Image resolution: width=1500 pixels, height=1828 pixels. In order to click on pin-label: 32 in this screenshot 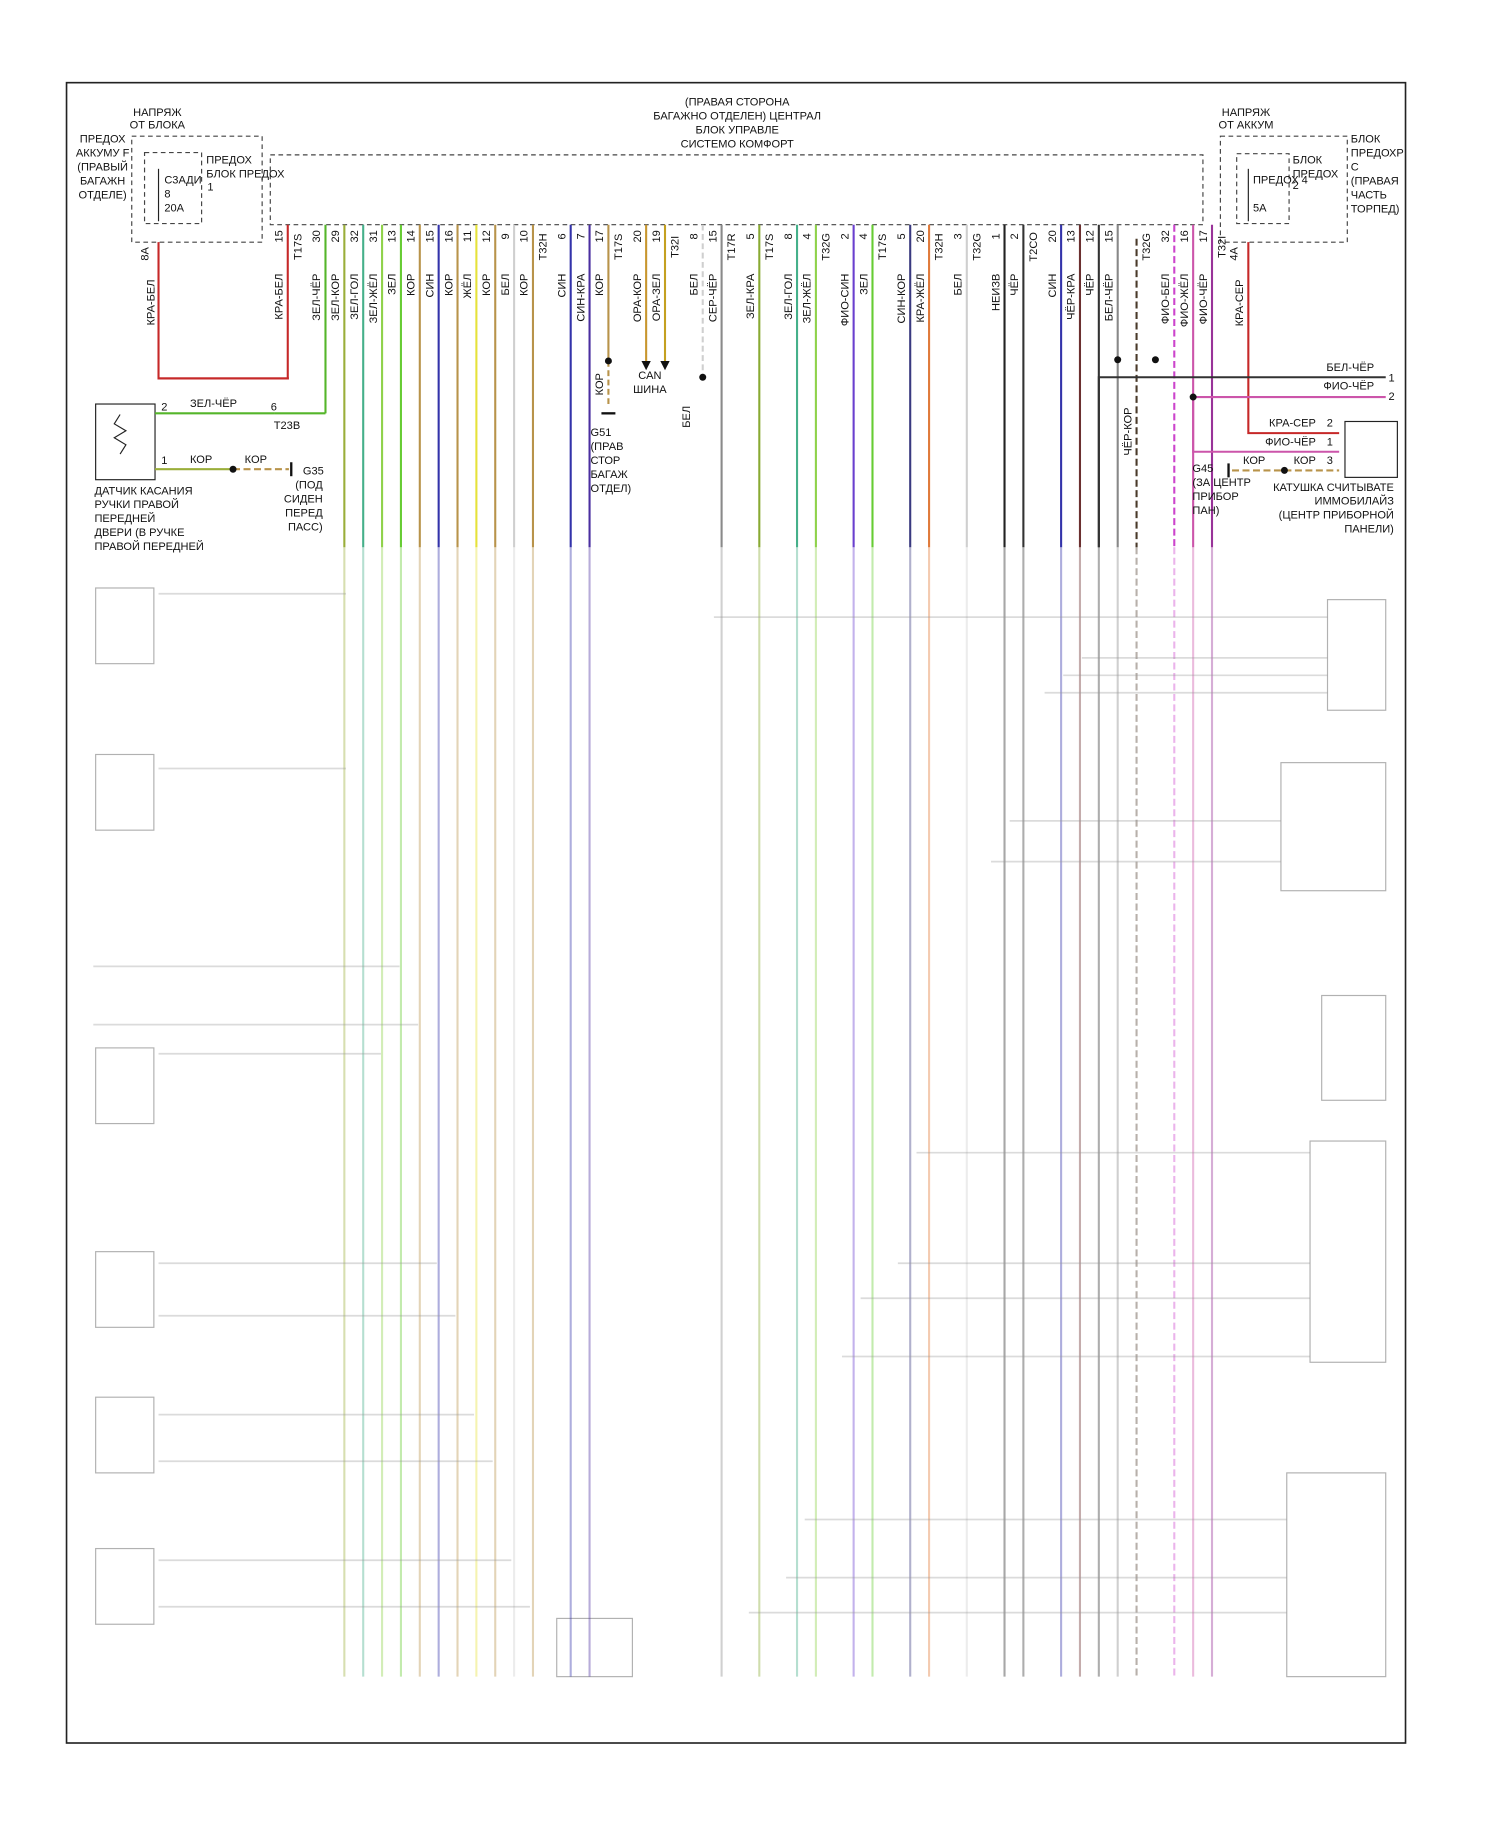, I will do `click(355, 236)`.